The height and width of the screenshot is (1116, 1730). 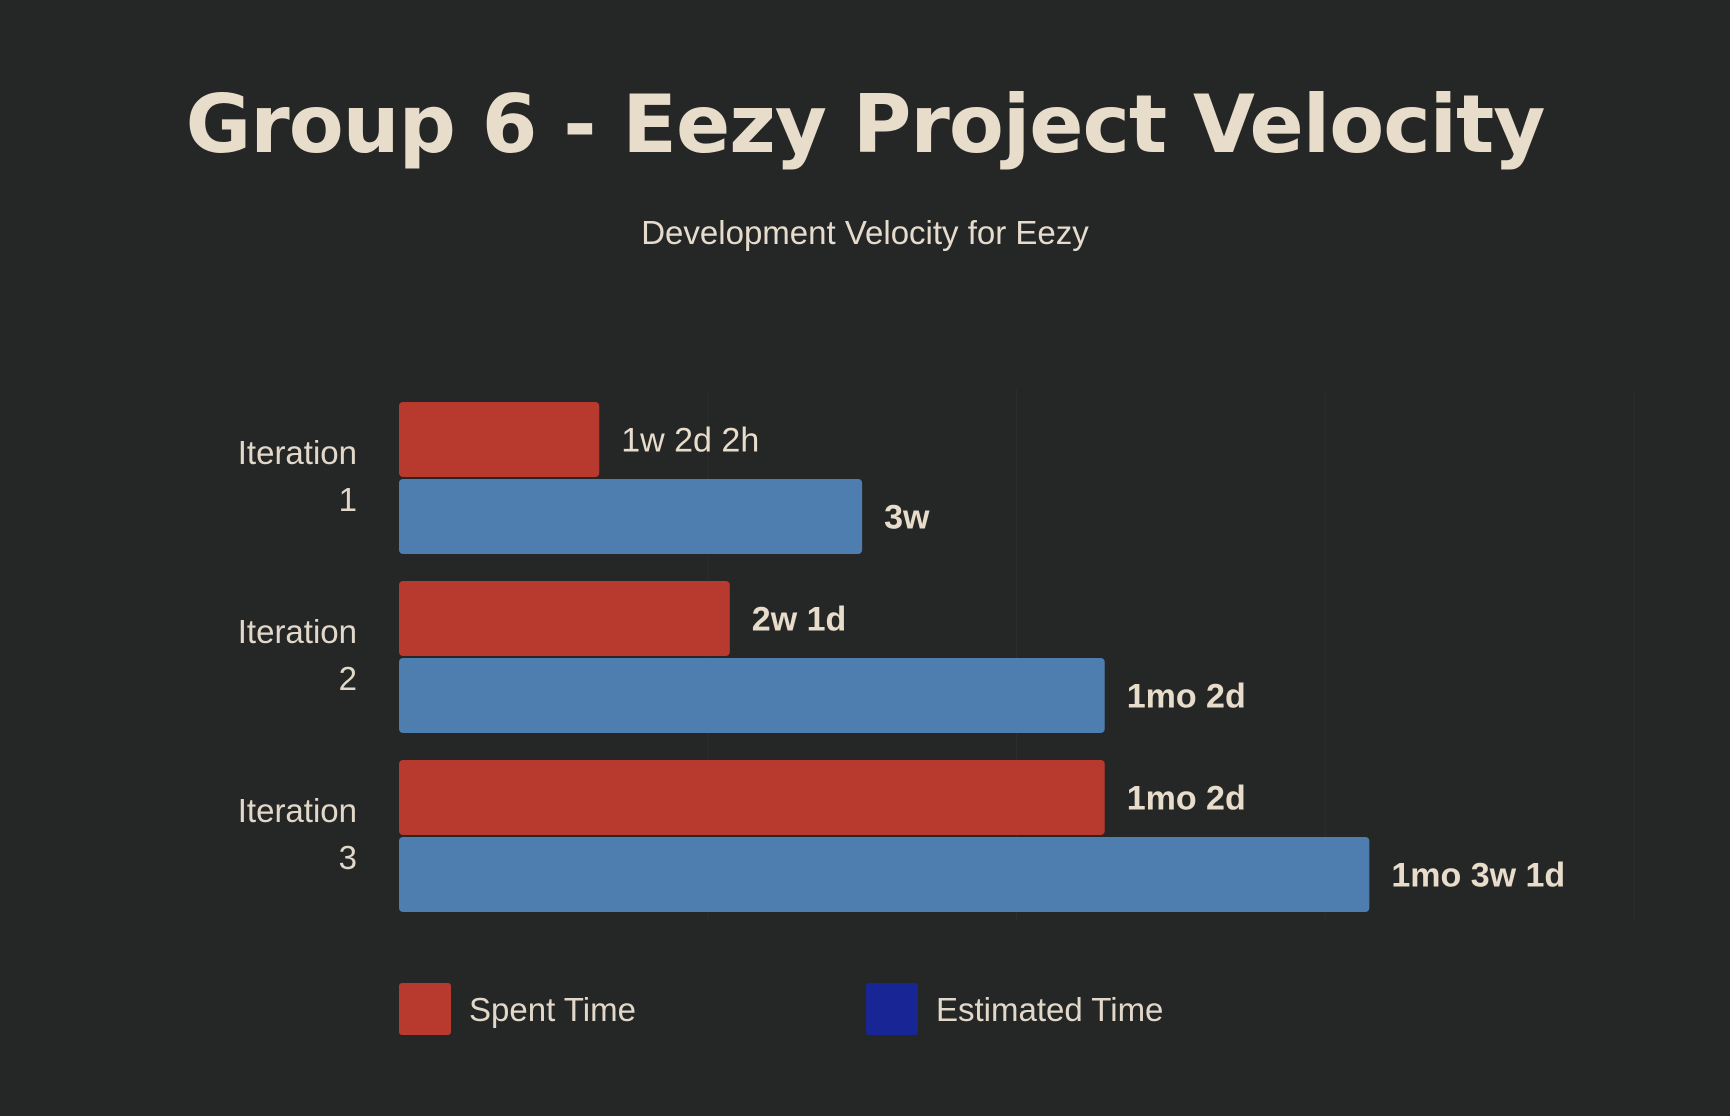 I want to click on legend-label-spent-time: Spent Time, so click(x=552, y=1009).